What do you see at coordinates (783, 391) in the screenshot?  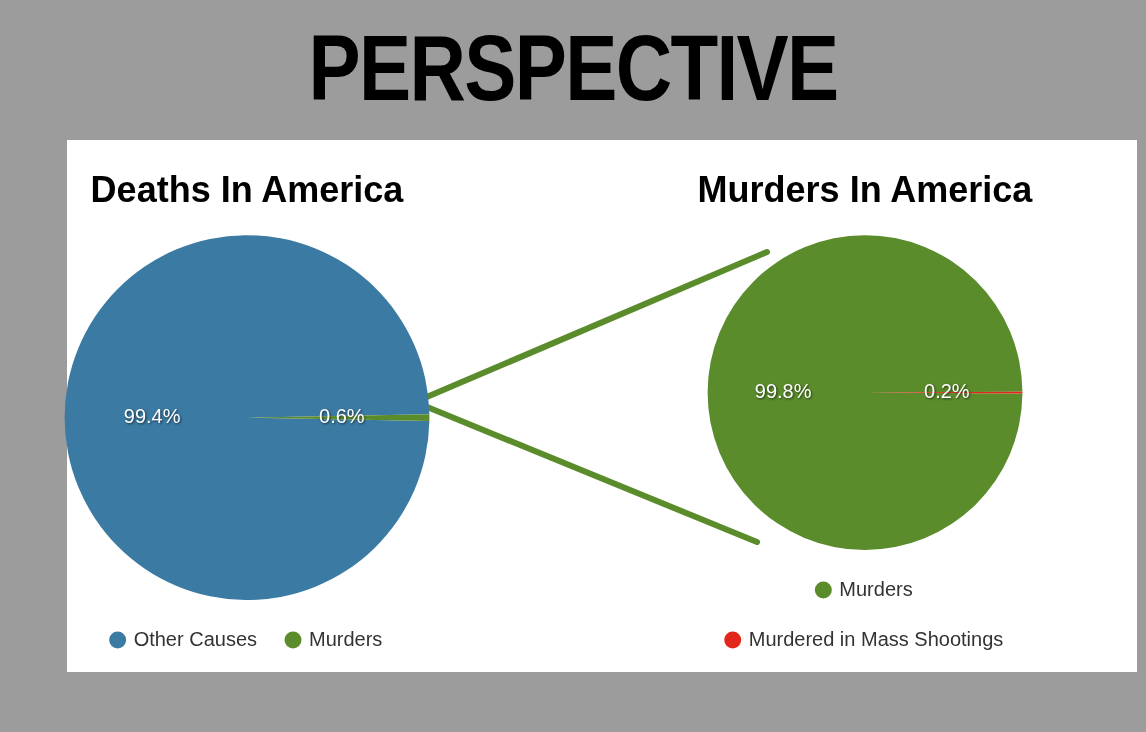 I see `data-label: 99.8%` at bounding box center [783, 391].